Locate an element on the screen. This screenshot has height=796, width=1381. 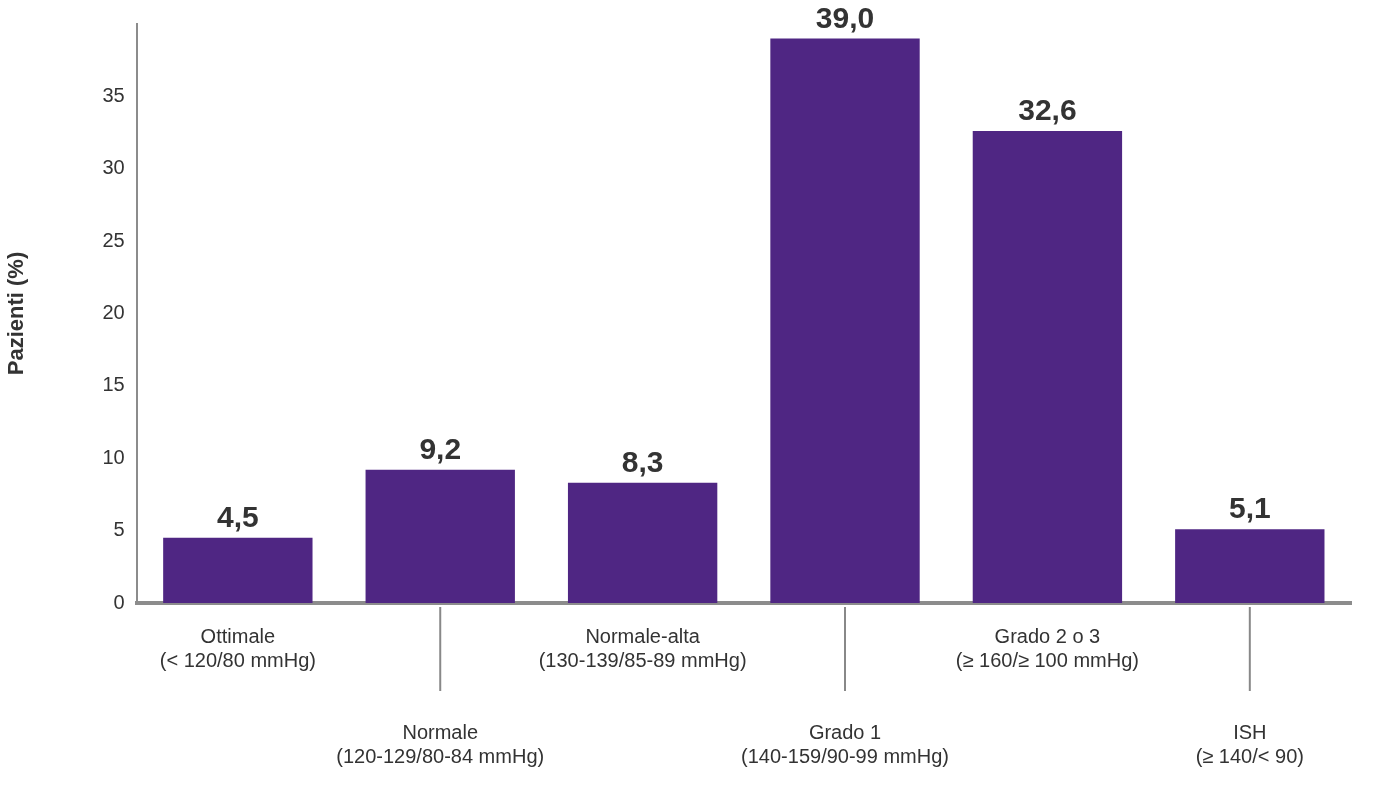
data-label: 39,0 is located at coordinates (845, 17).